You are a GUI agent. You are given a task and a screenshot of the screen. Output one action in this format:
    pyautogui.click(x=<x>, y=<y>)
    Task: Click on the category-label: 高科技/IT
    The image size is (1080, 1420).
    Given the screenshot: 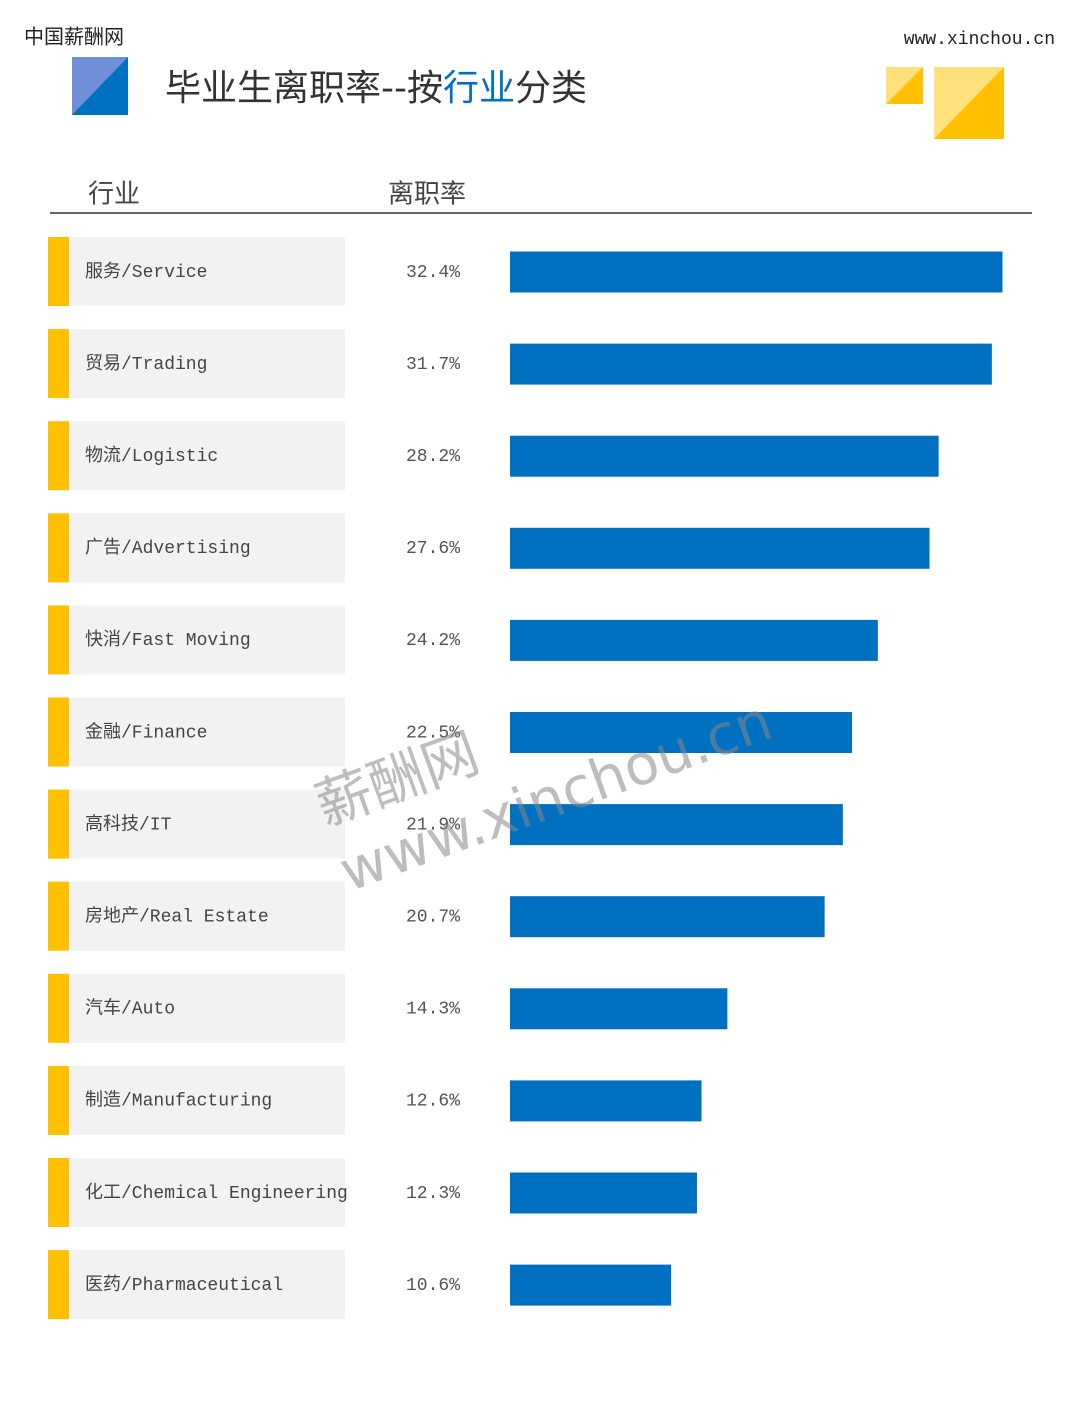 What is the action you would take?
    pyautogui.click(x=128, y=824)
    